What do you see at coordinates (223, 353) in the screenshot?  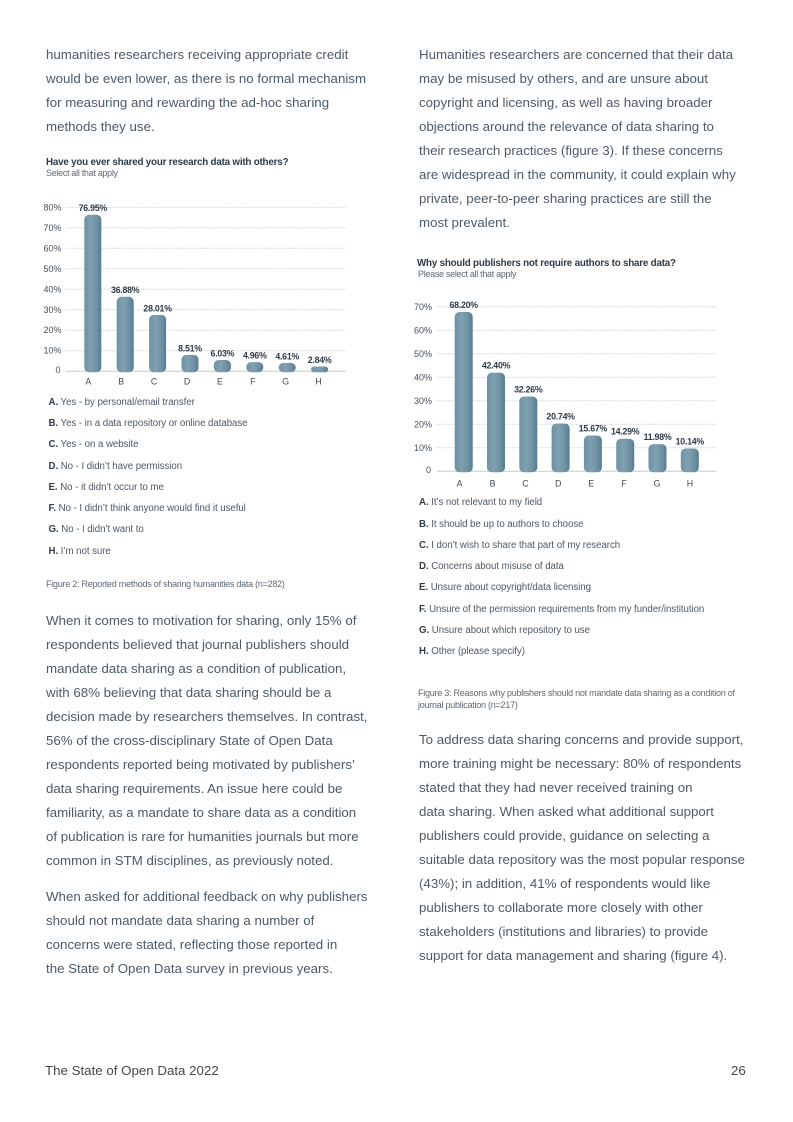 I see `svg-text: 6.03%` at bounding box center [223, 353].